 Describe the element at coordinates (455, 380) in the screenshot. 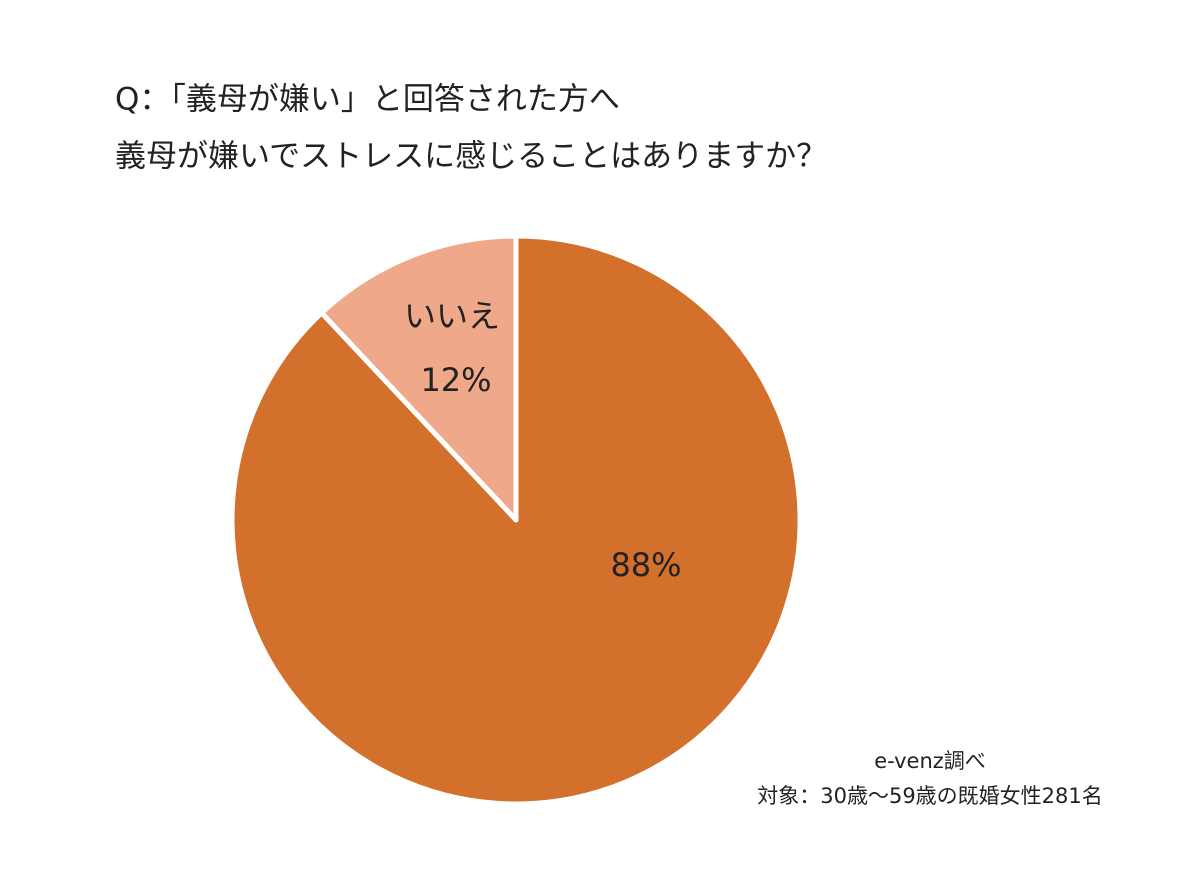

I see `value-label: 12%` at that location.